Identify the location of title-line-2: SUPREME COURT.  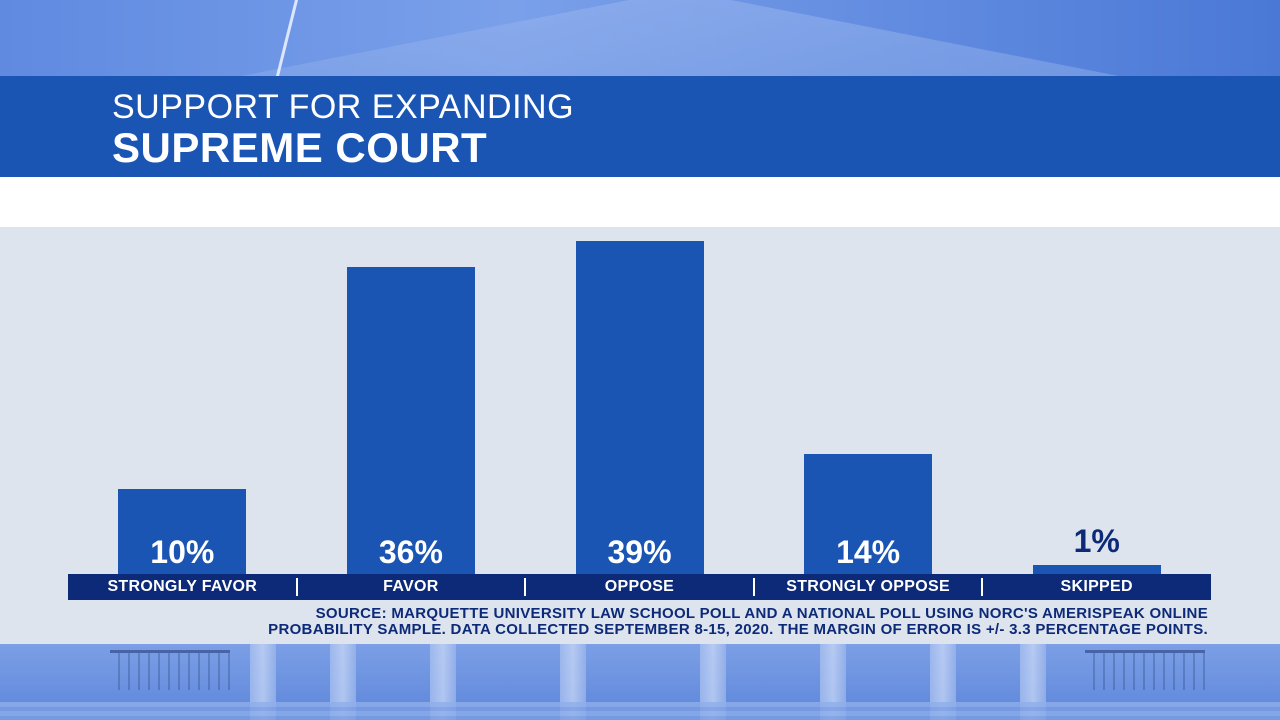
(300, 147).